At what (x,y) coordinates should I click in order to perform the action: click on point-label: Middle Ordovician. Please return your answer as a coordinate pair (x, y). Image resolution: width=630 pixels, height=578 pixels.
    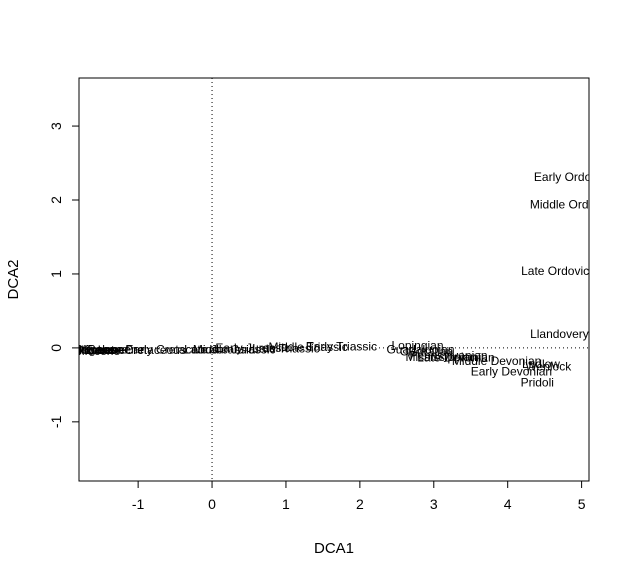
    Looking at the image, I should click on (578, 204).